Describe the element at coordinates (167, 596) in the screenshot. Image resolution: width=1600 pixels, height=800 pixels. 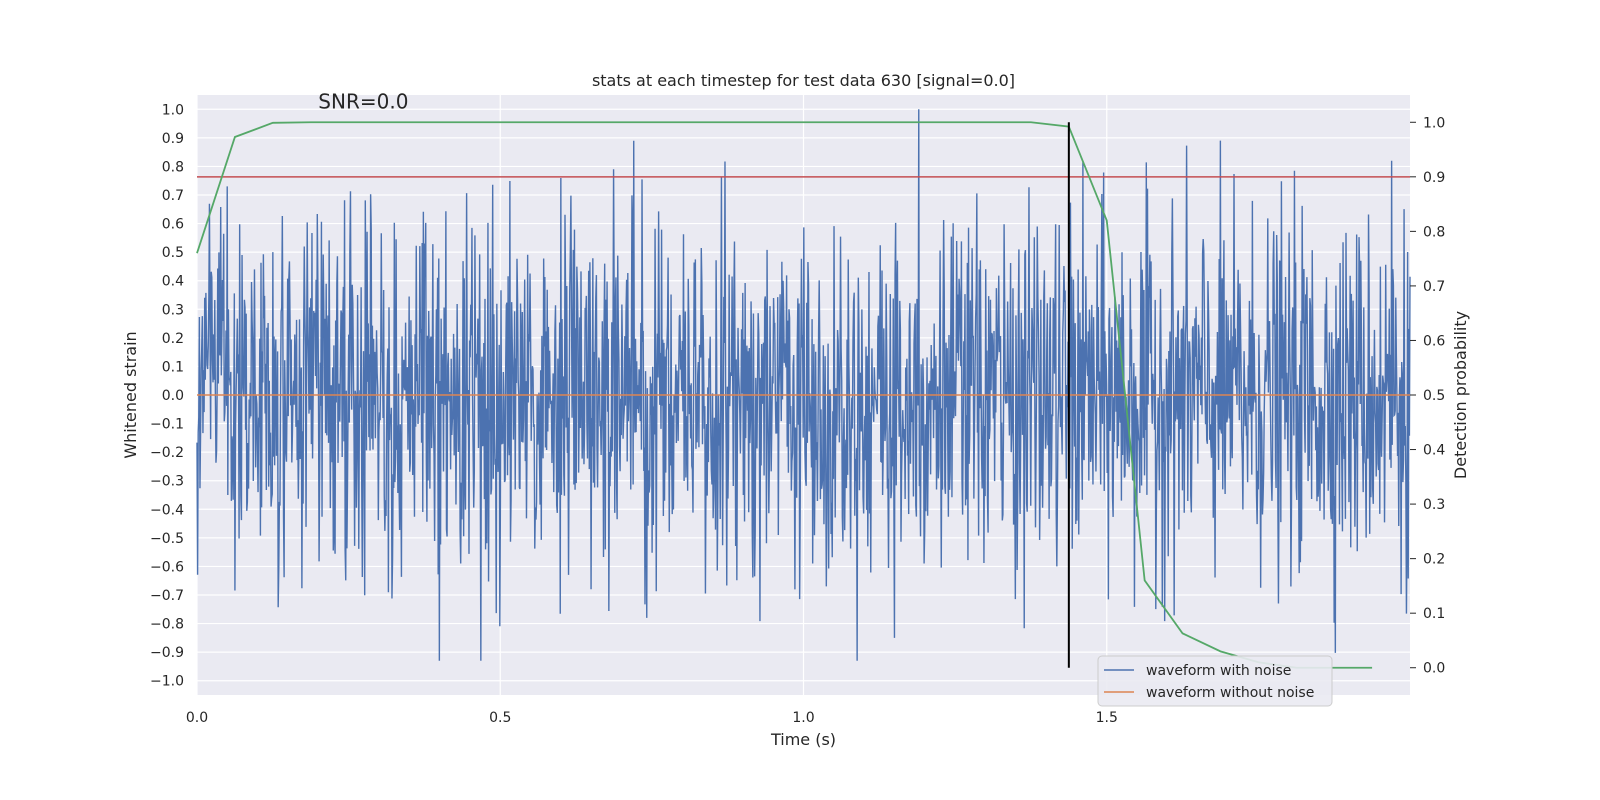
I see `y-tick-label: −0.7` at that location.